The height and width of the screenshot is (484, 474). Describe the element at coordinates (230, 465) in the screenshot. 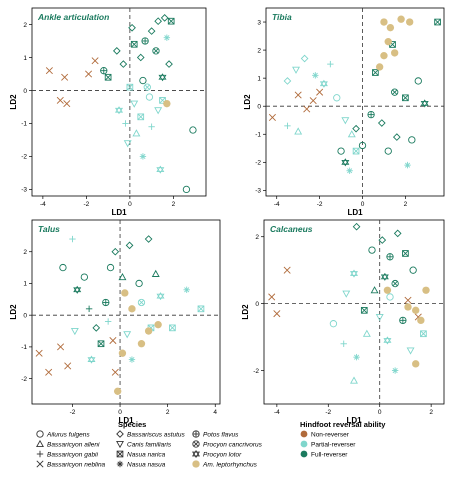

I see `legend-species-label: Am. leptorhynchus` at that location.